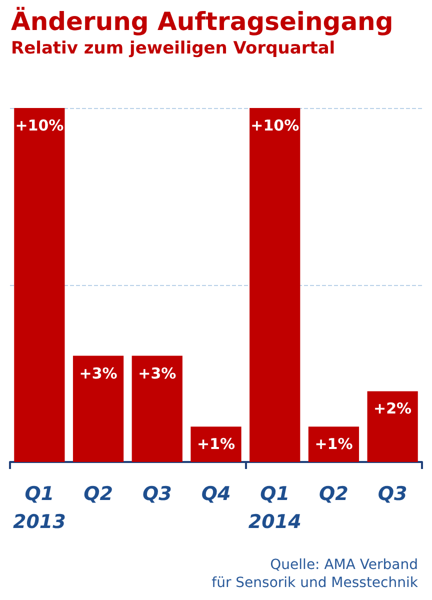 Image resolution: width=432 pixels, height=600 pixels. Describe the element at coordinates (173, 48) in the screenshot. I see `chart-subtitle: Relativ zum jeweiligen Vorquartal` at that location.